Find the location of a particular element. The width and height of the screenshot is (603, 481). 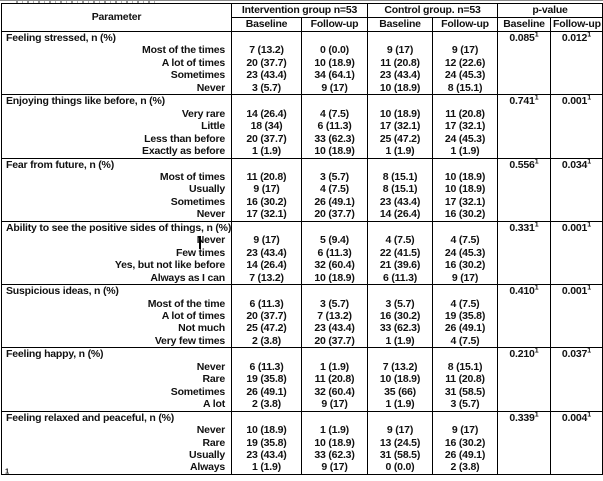

pvalue-baseline-cell: 0.4101 is located at coordinates (524, 291).